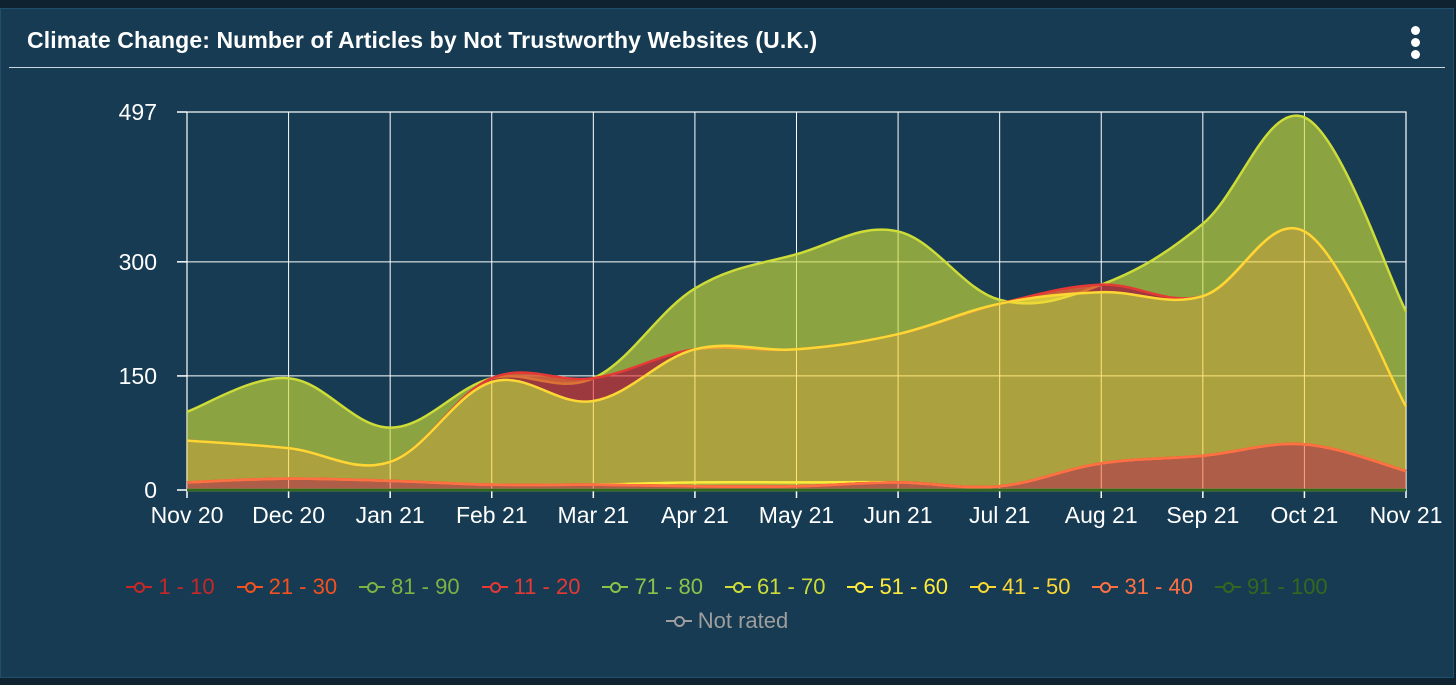 This screenshot has height=685, width=1456. Describe the element at coordinates (390, 515) in the screenshot. I see `x-tick-label: Jan 21` at that location.